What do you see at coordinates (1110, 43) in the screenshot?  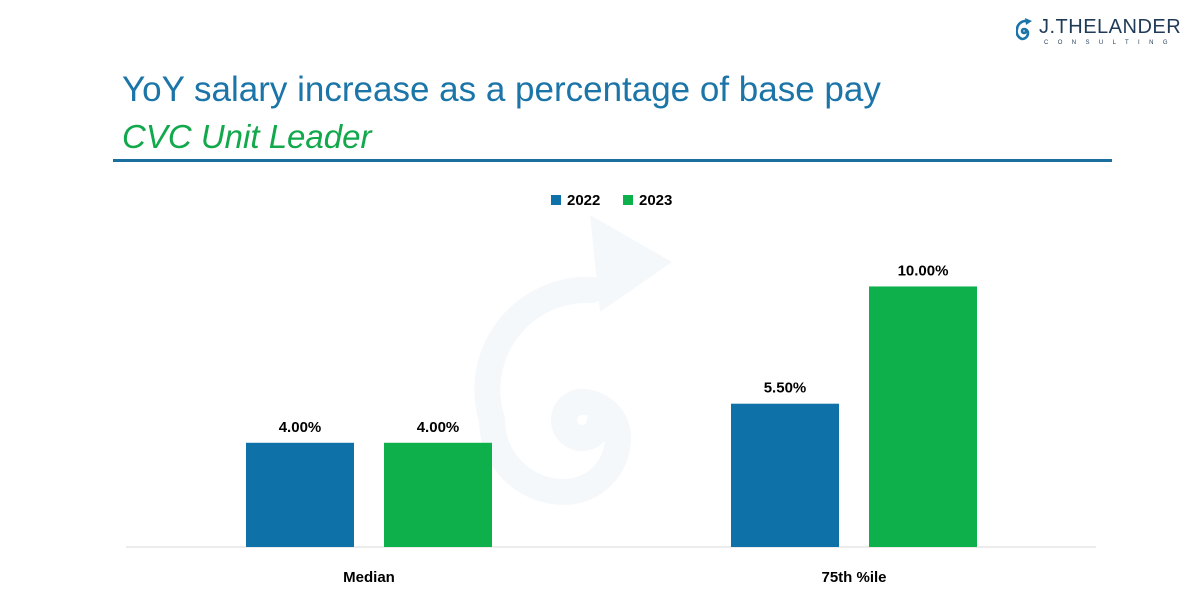 I see `logo-tagline: CONSULTING` at bounding box center [1110, 43].